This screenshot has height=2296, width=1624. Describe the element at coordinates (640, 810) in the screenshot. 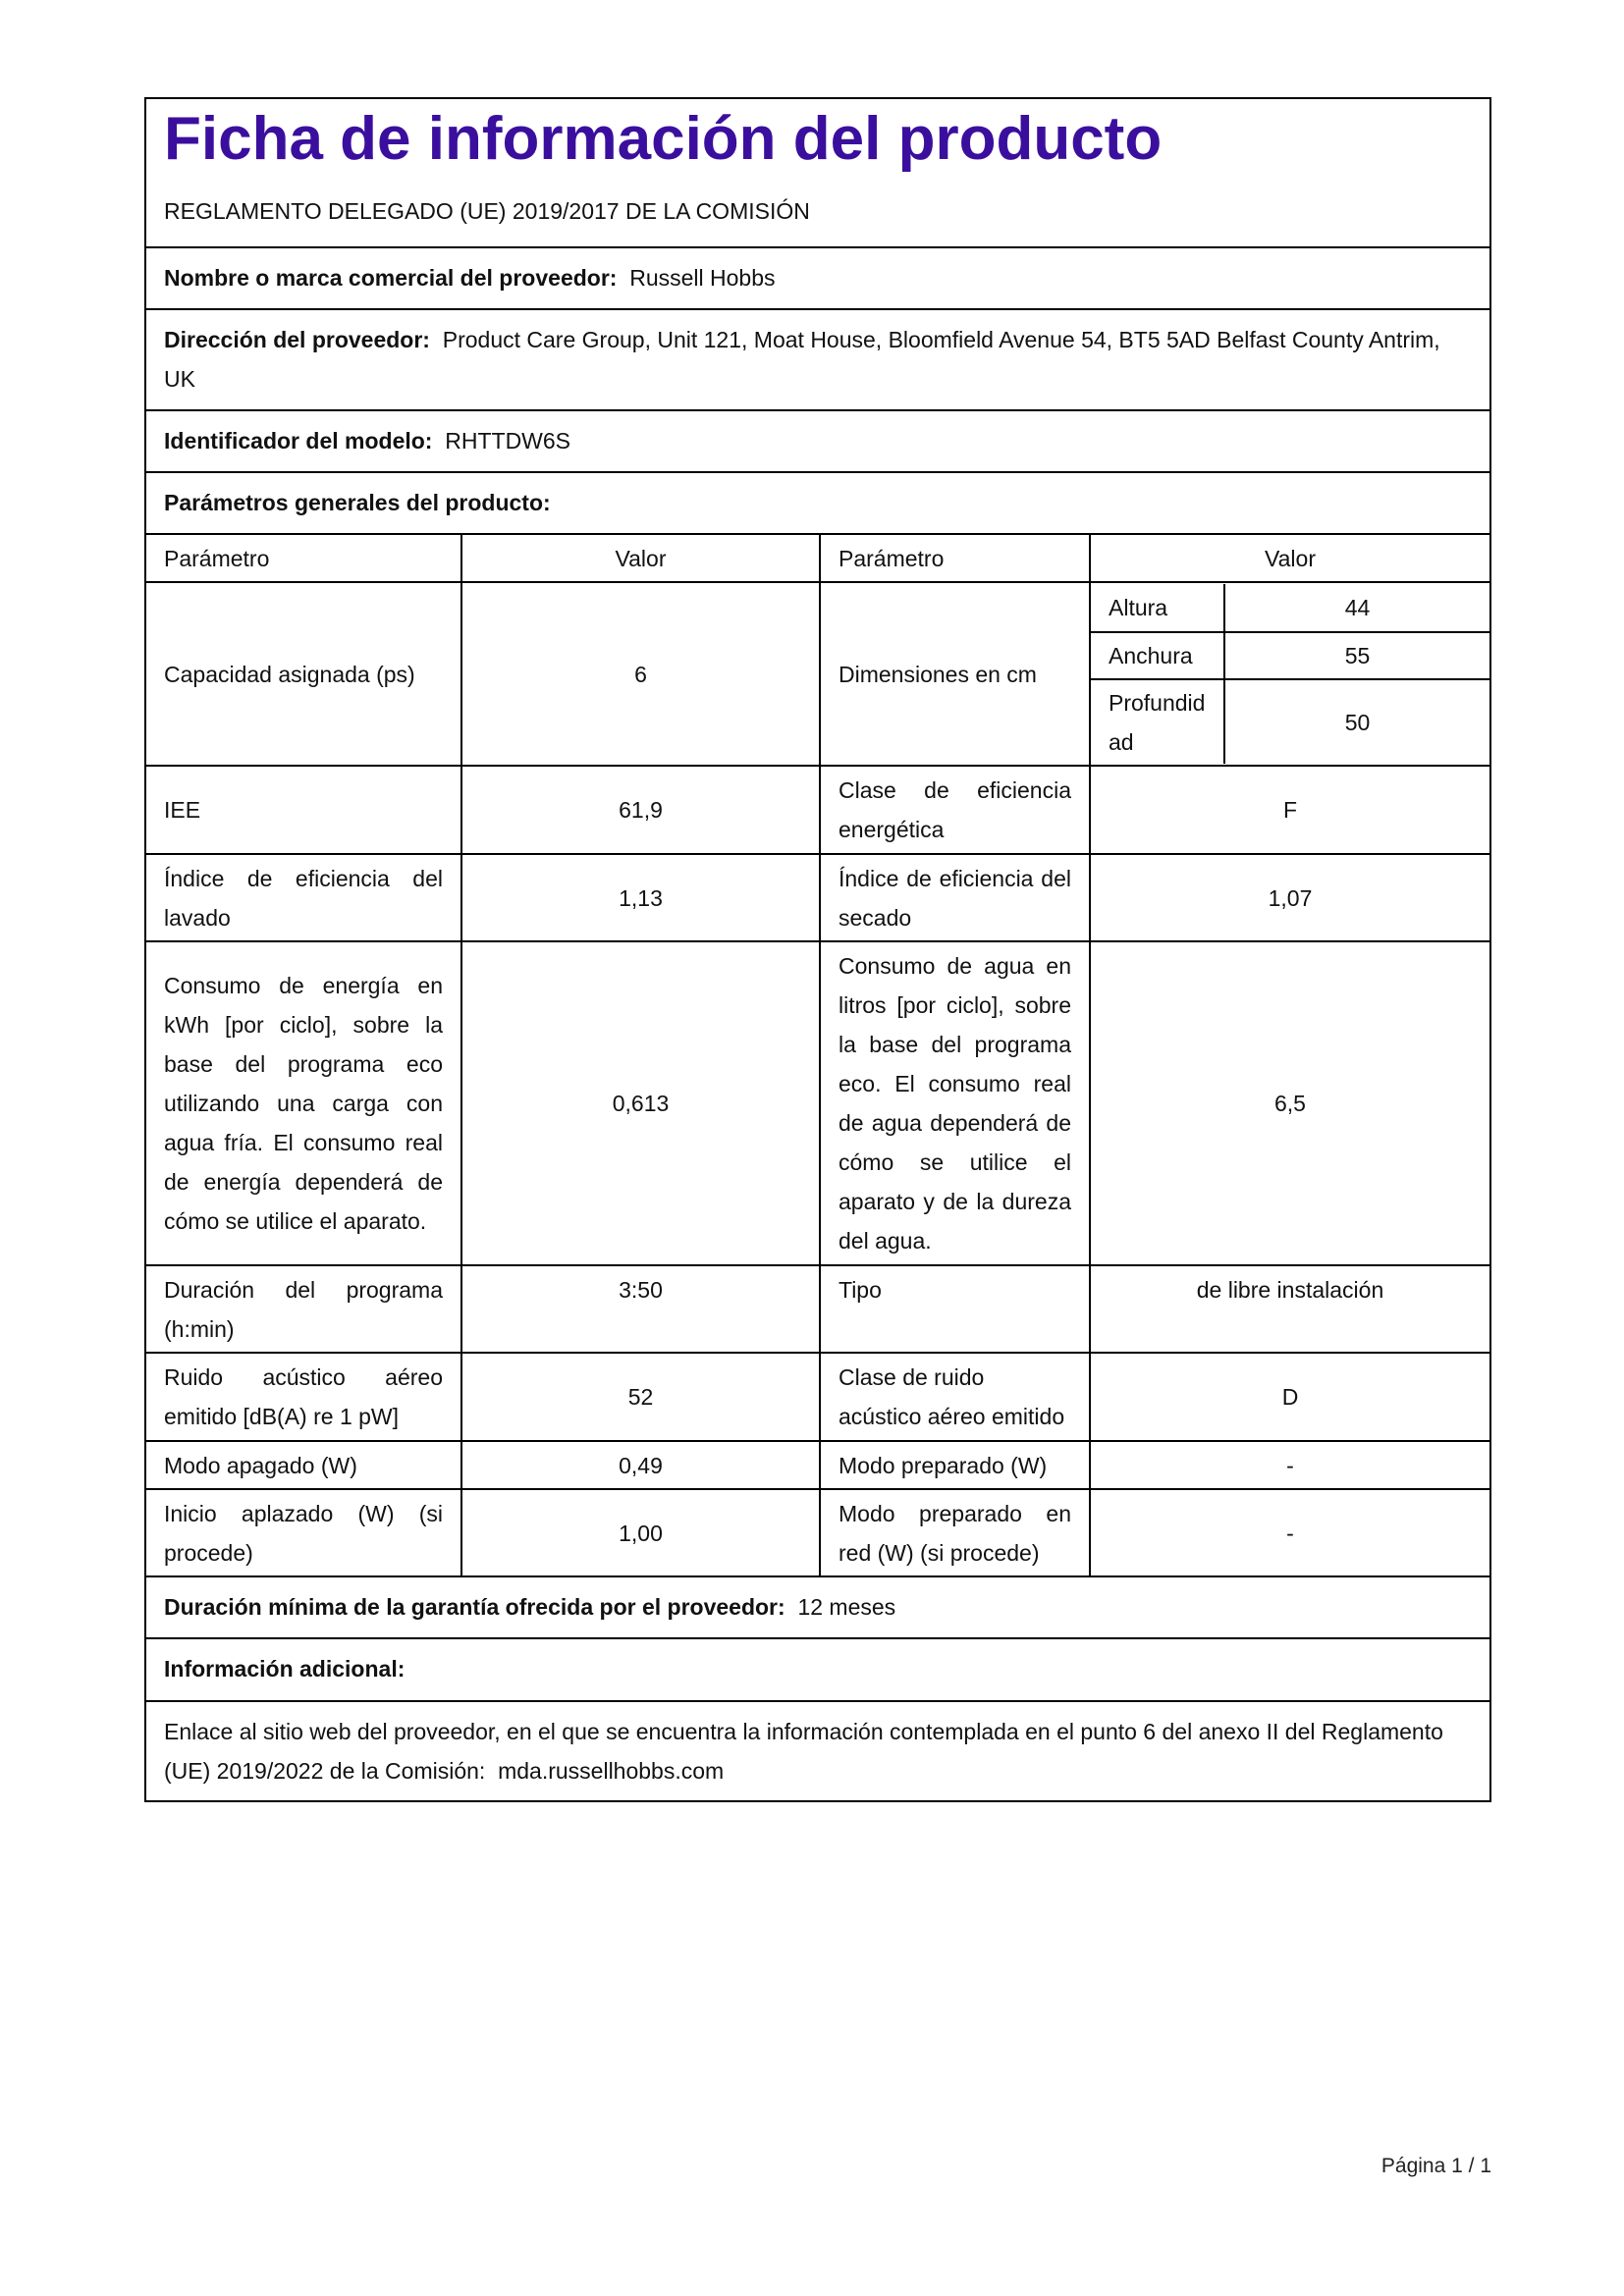

I see `value-cell: 61,9` at that location.